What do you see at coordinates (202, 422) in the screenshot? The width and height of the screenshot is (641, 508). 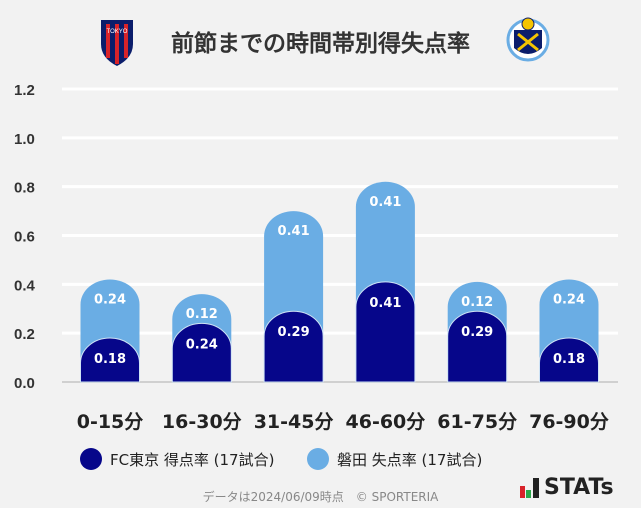 I see `x-tick-label: 16-30分` at bounding box center [202, 422].